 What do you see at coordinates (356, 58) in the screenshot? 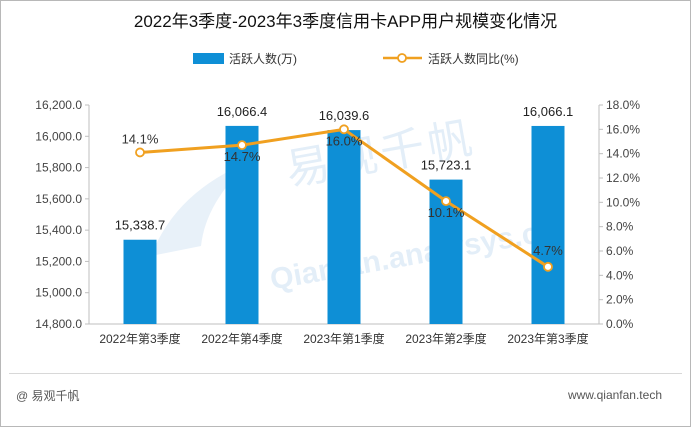
I see `legend: 活跃人数(万) 活跃人数同比(%)` at bounding box center [356, 58].